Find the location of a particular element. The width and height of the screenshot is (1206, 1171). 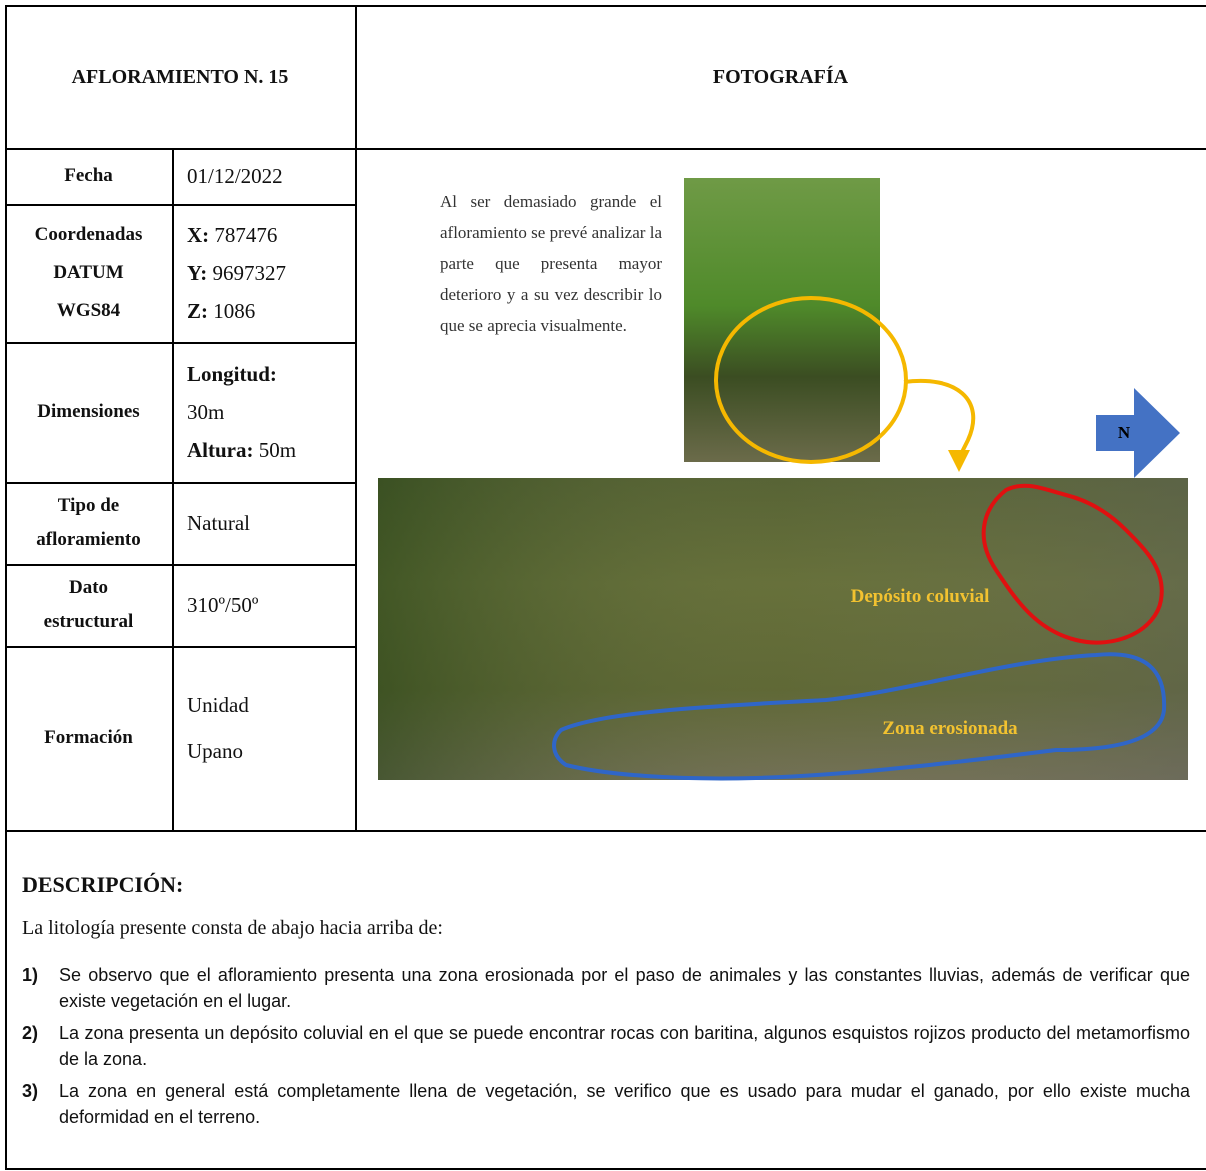

text: 50m is located at coordinates (277, 450).